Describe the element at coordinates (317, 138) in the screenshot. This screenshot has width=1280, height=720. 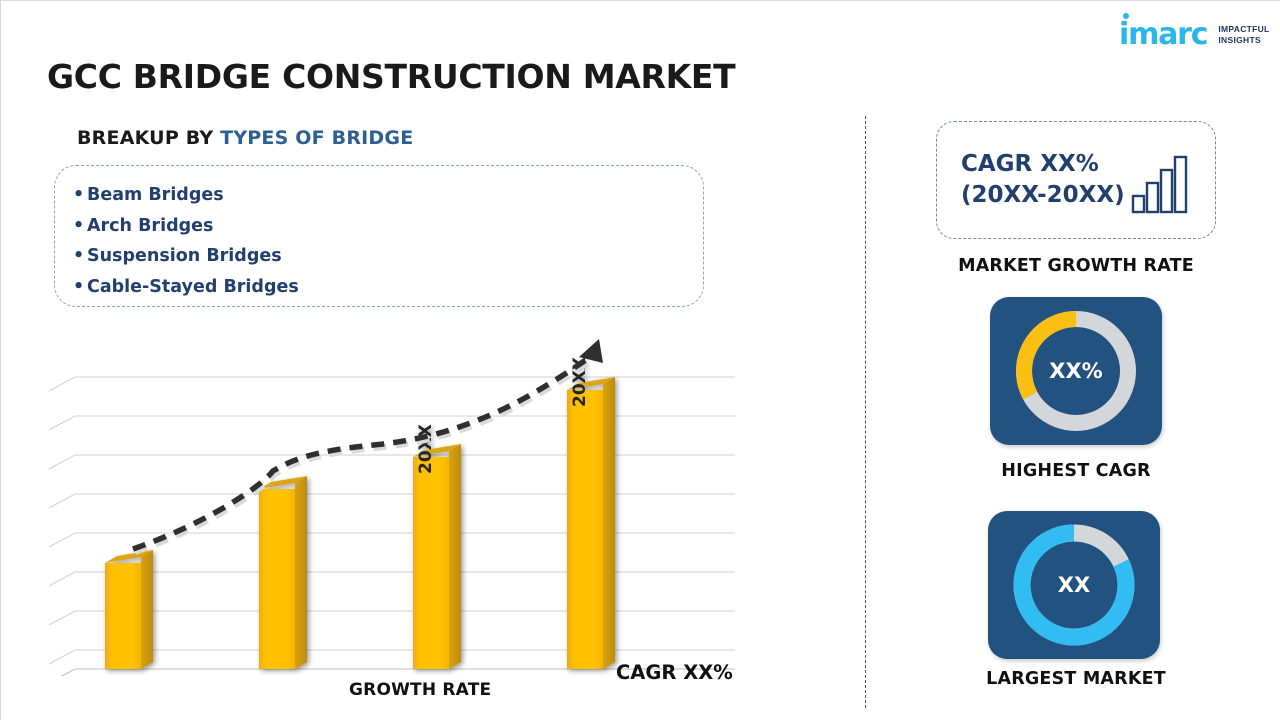
I see `segmentation-heading-highlight: TYPES OF BRIDGE` at that location.